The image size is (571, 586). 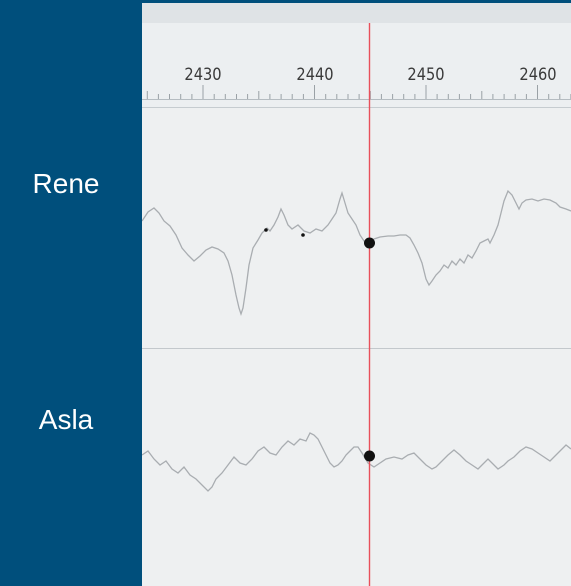 I want to click on viewer-header-band, so click(x=356, y=13).